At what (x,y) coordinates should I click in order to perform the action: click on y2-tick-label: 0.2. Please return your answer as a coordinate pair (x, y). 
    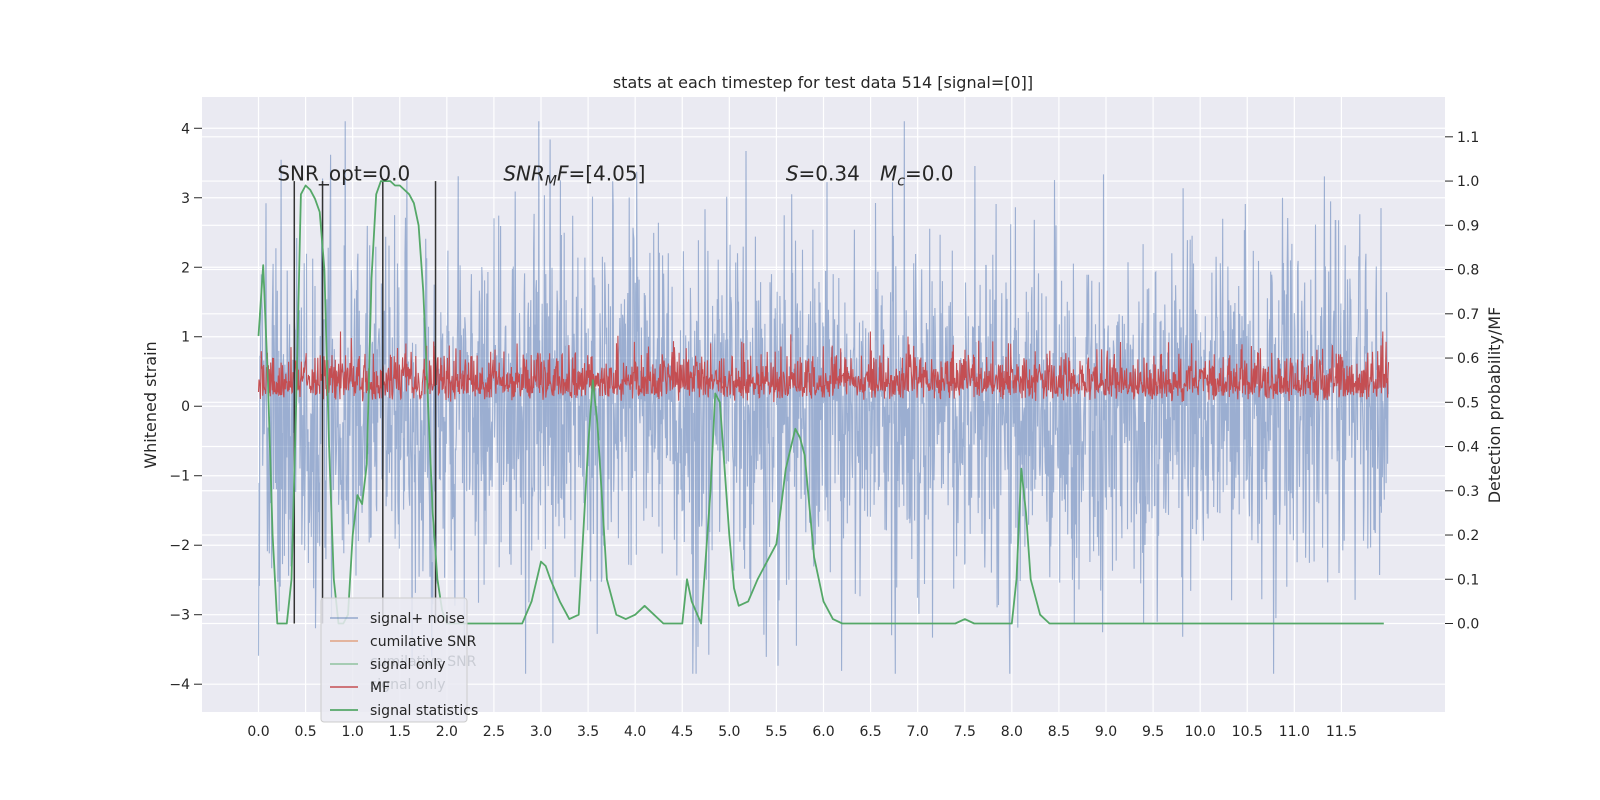
    Looking at the image, I should click on (1468, 536).